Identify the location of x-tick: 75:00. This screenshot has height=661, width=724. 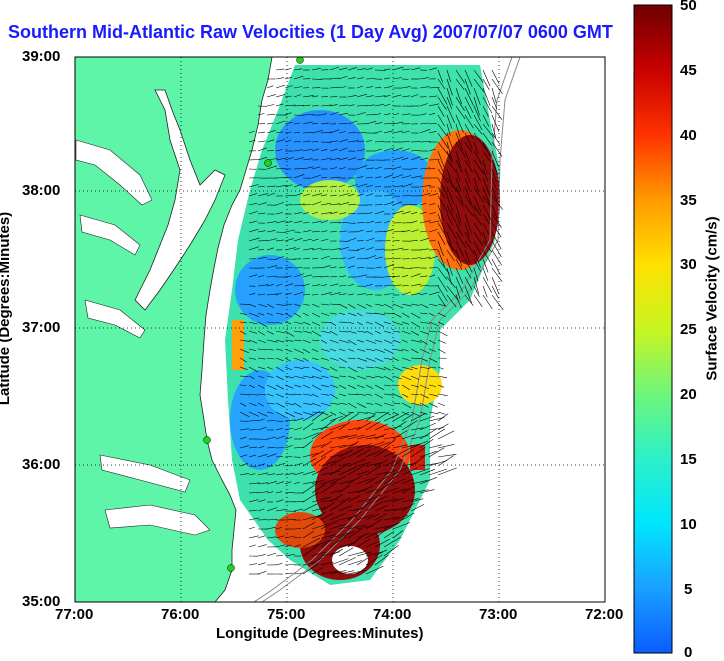
(286, 614).